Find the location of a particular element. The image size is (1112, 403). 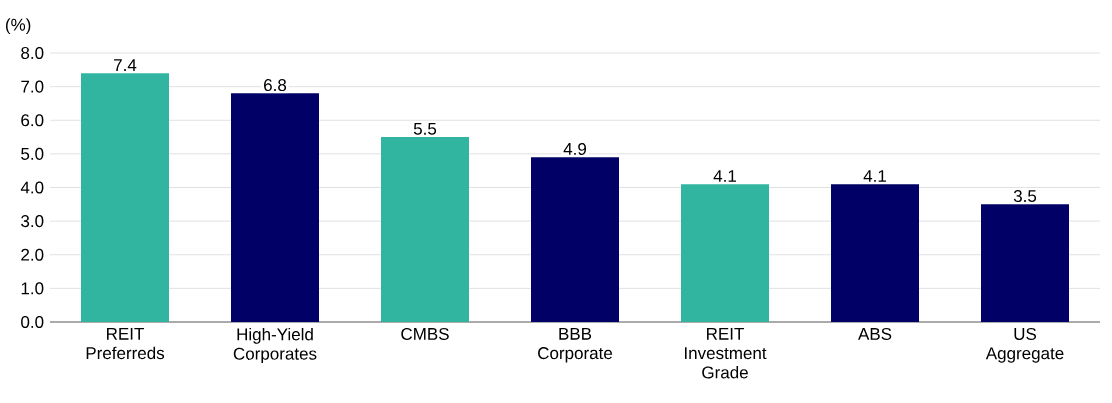

data-label: 4.9 is located at coordinates (575, 148).